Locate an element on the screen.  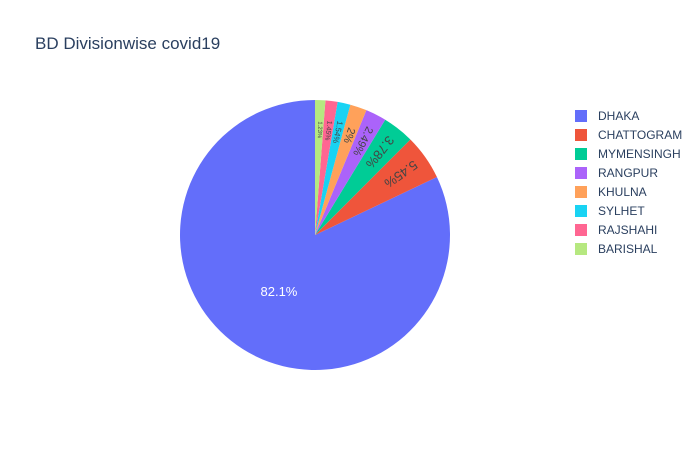
legend-label: CHATTOGRAM is located at coordinates (640, 135).